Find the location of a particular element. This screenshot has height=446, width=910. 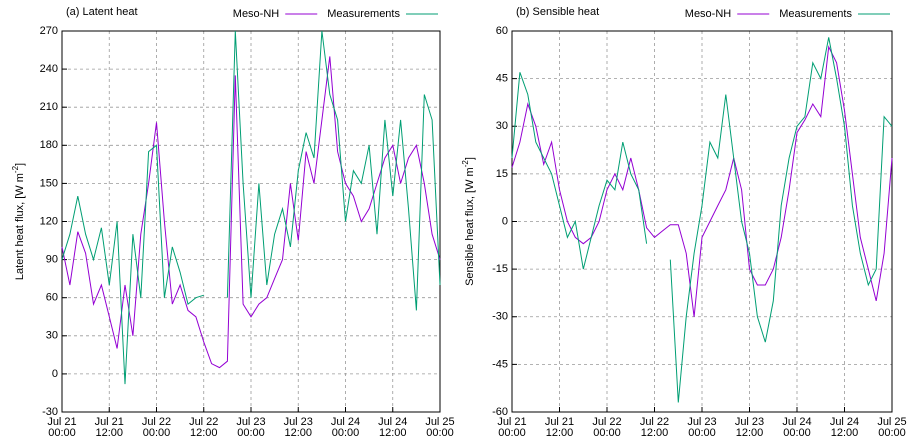

panel-title: (b) Sensible heat is located at coordinates (557, 12).